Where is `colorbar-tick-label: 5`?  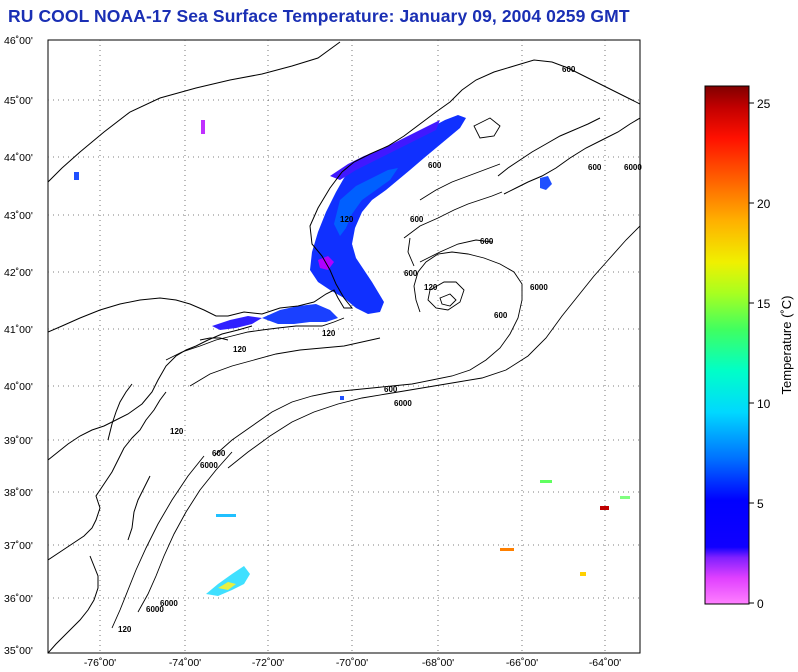 colorbar-tick-label: 5 is located at coordinates (760, 504).